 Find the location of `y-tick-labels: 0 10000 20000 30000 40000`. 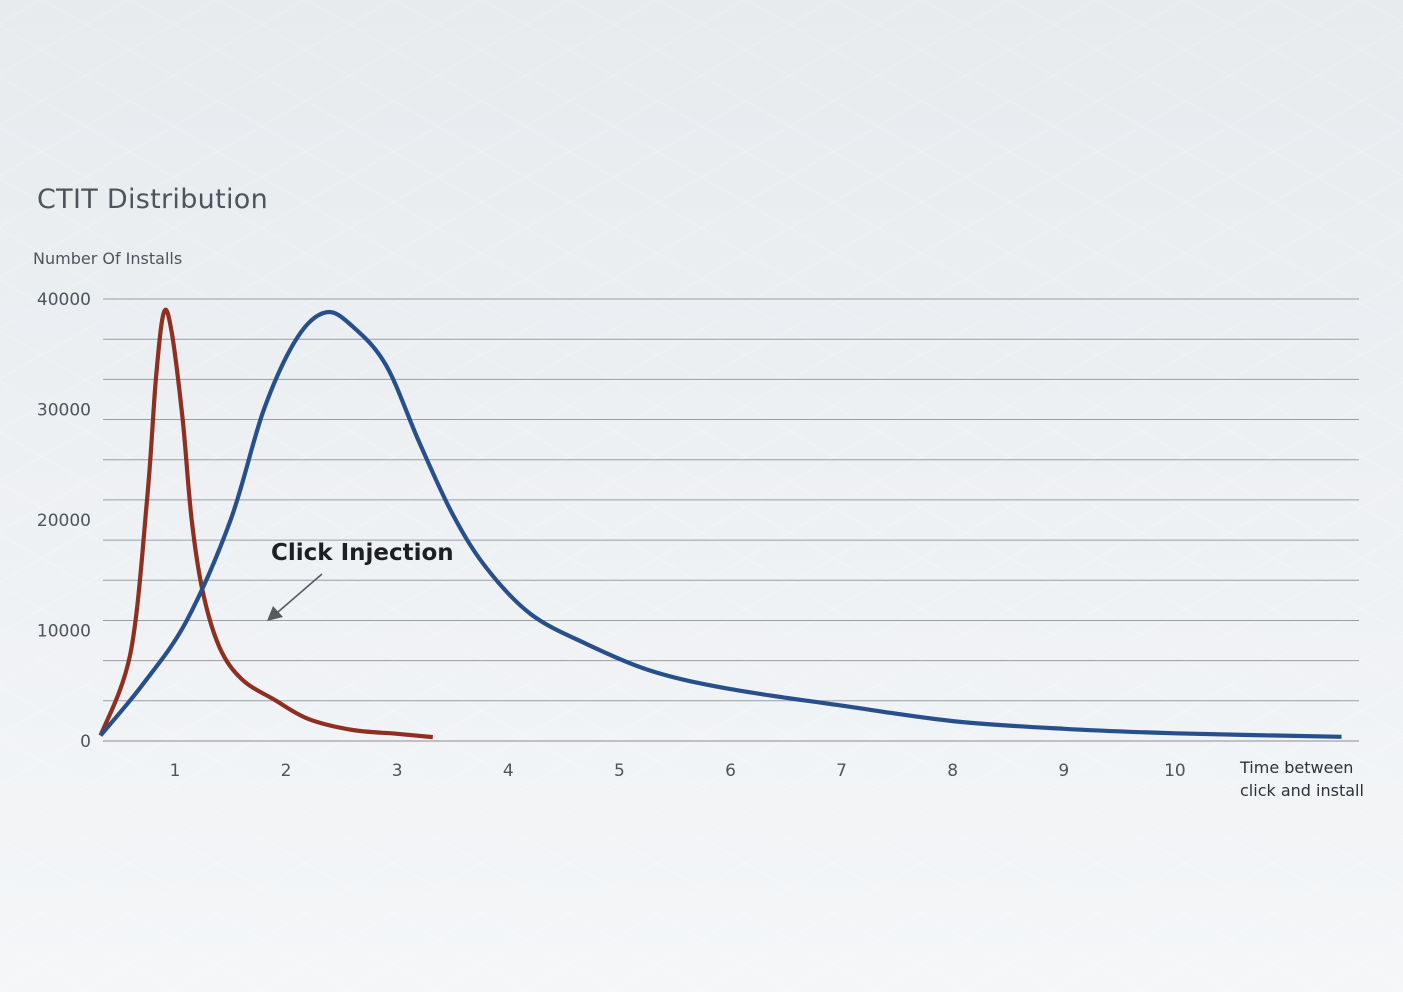

y-tick-labels: 0 10000 20000 30000 40000 is located at coordinates (64, 521).